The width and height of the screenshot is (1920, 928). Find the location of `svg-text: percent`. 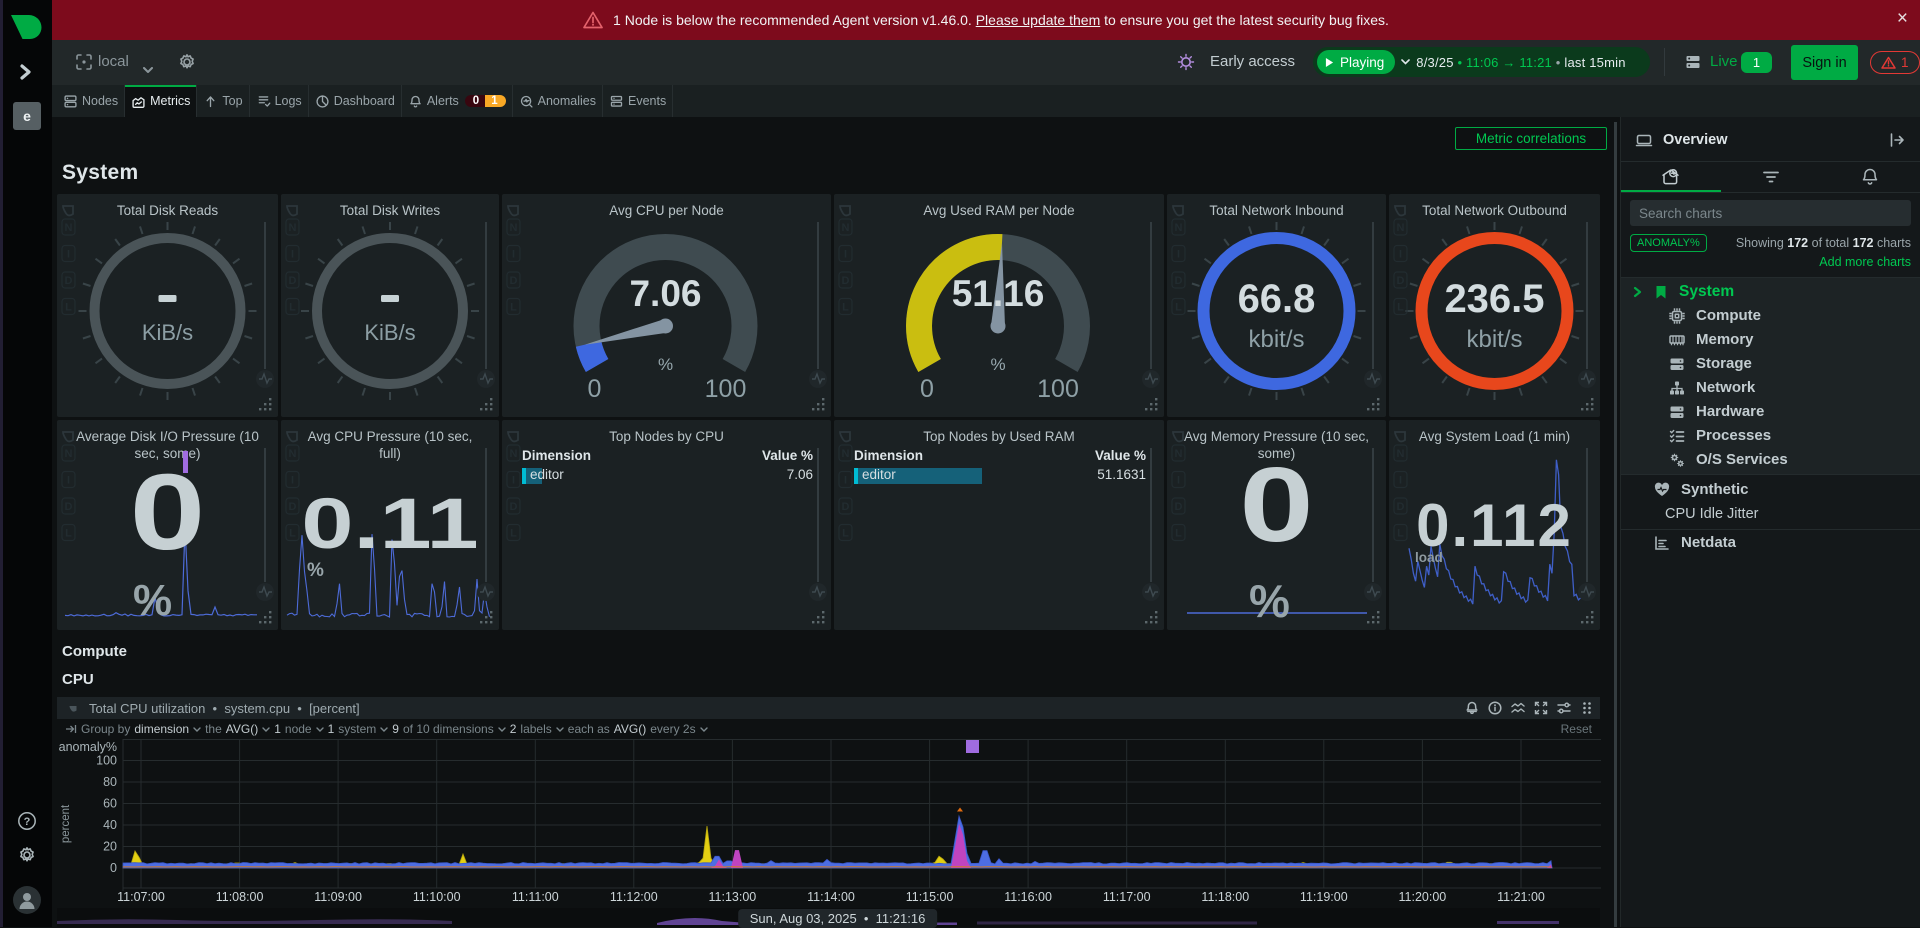

svg-text: percent is located at coordinates (66, 823).